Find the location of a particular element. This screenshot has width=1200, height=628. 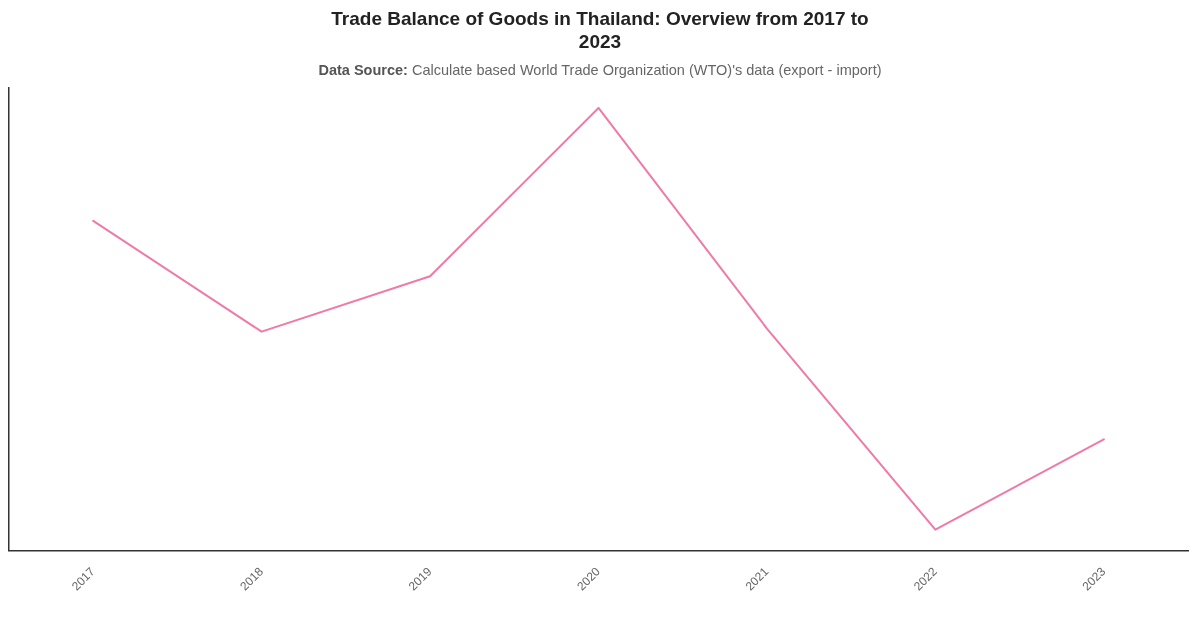

chart-title: Trade Balance of Goods in Thailand: Overview from 2017 to 2023 is located at coordinates (600, 30).